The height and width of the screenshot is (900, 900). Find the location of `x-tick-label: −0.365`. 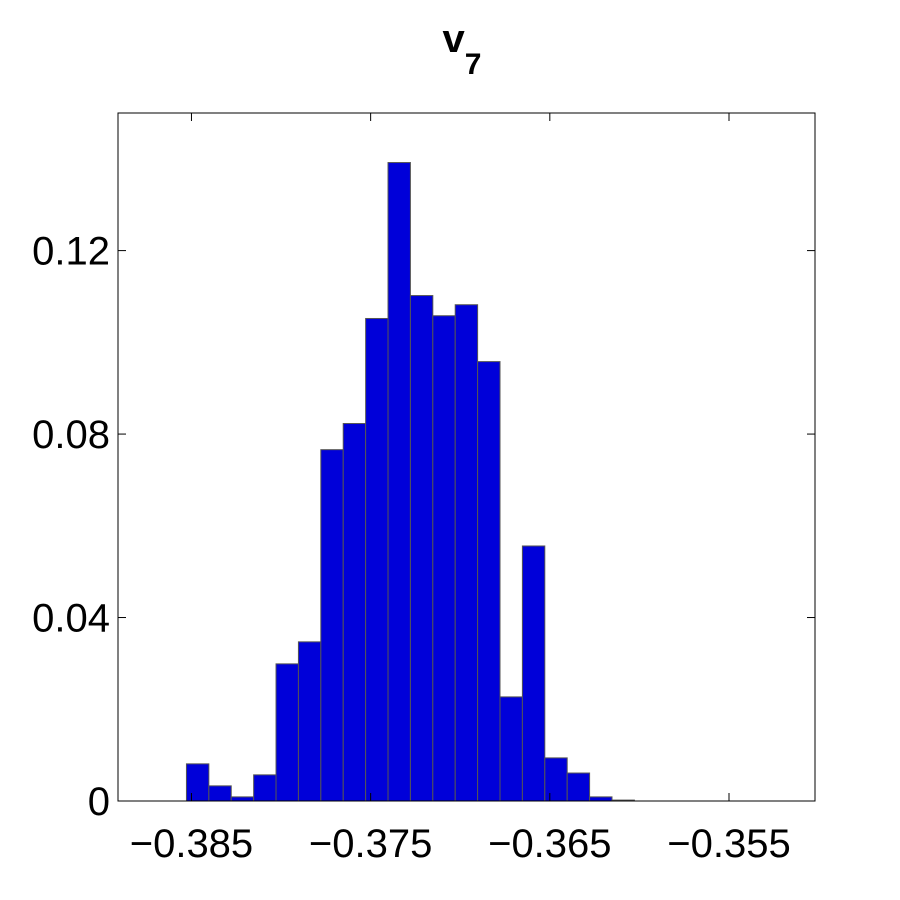

x-tick-label: −0.365 is located at coordinates (549, 844).